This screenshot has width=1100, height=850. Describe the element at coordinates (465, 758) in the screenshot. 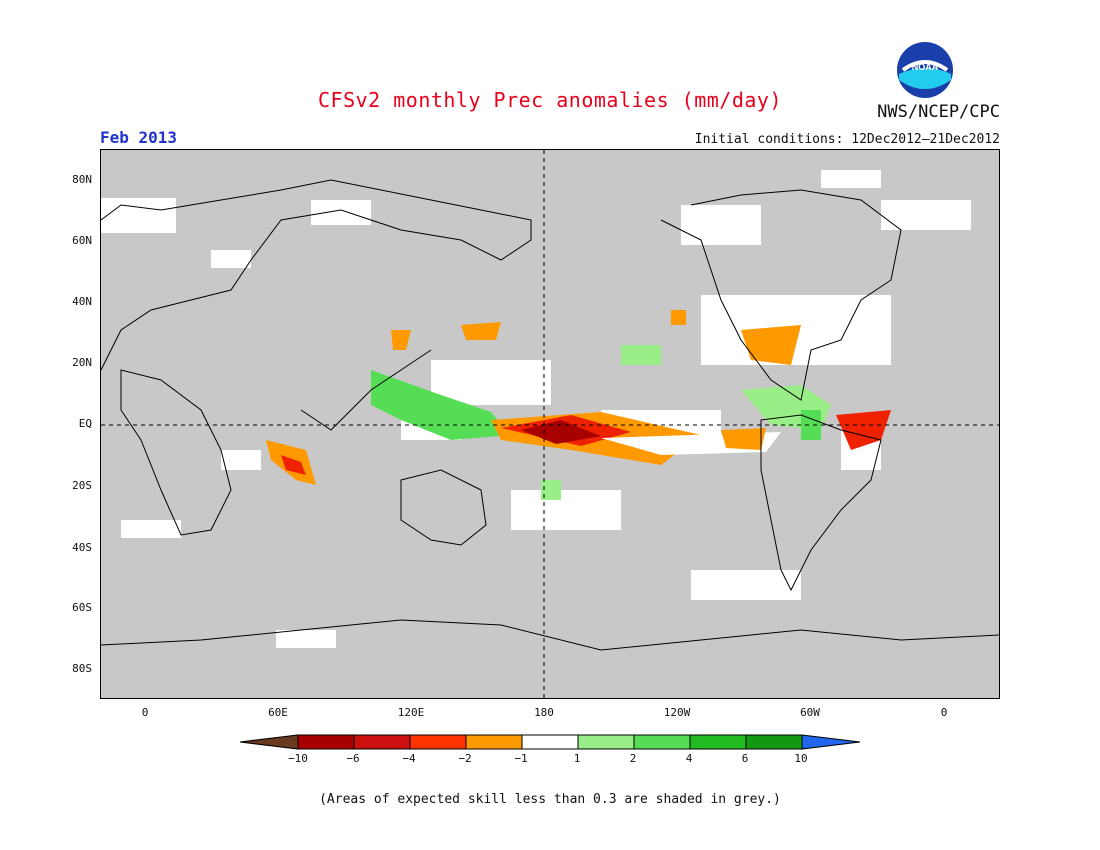

I see `colorbar-label: −2` at that location.